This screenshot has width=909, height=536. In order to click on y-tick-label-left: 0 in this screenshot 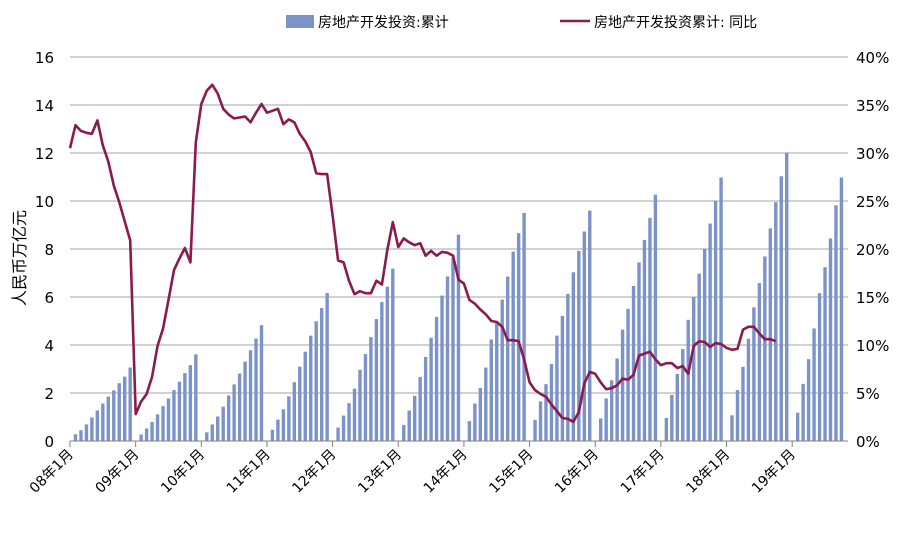, I will do `click(49, 442)`.